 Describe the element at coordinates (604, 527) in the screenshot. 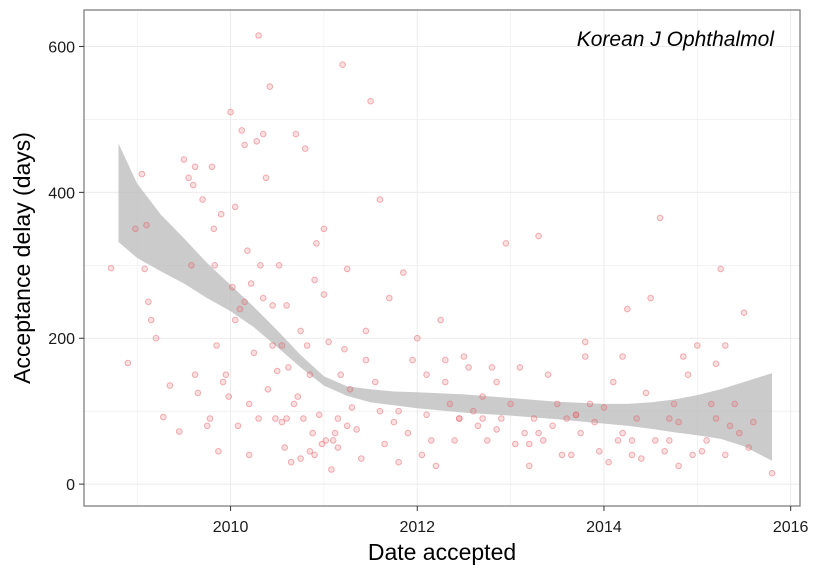

I see `x-tick-label: 2014` at that location.